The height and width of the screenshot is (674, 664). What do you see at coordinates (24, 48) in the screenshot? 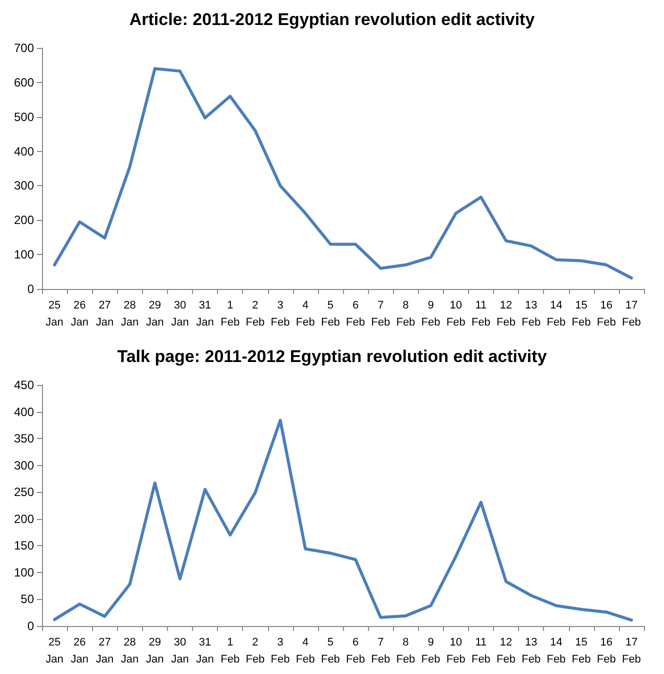
I see `y-tick-label: 700` at bounding box center [24, 48].